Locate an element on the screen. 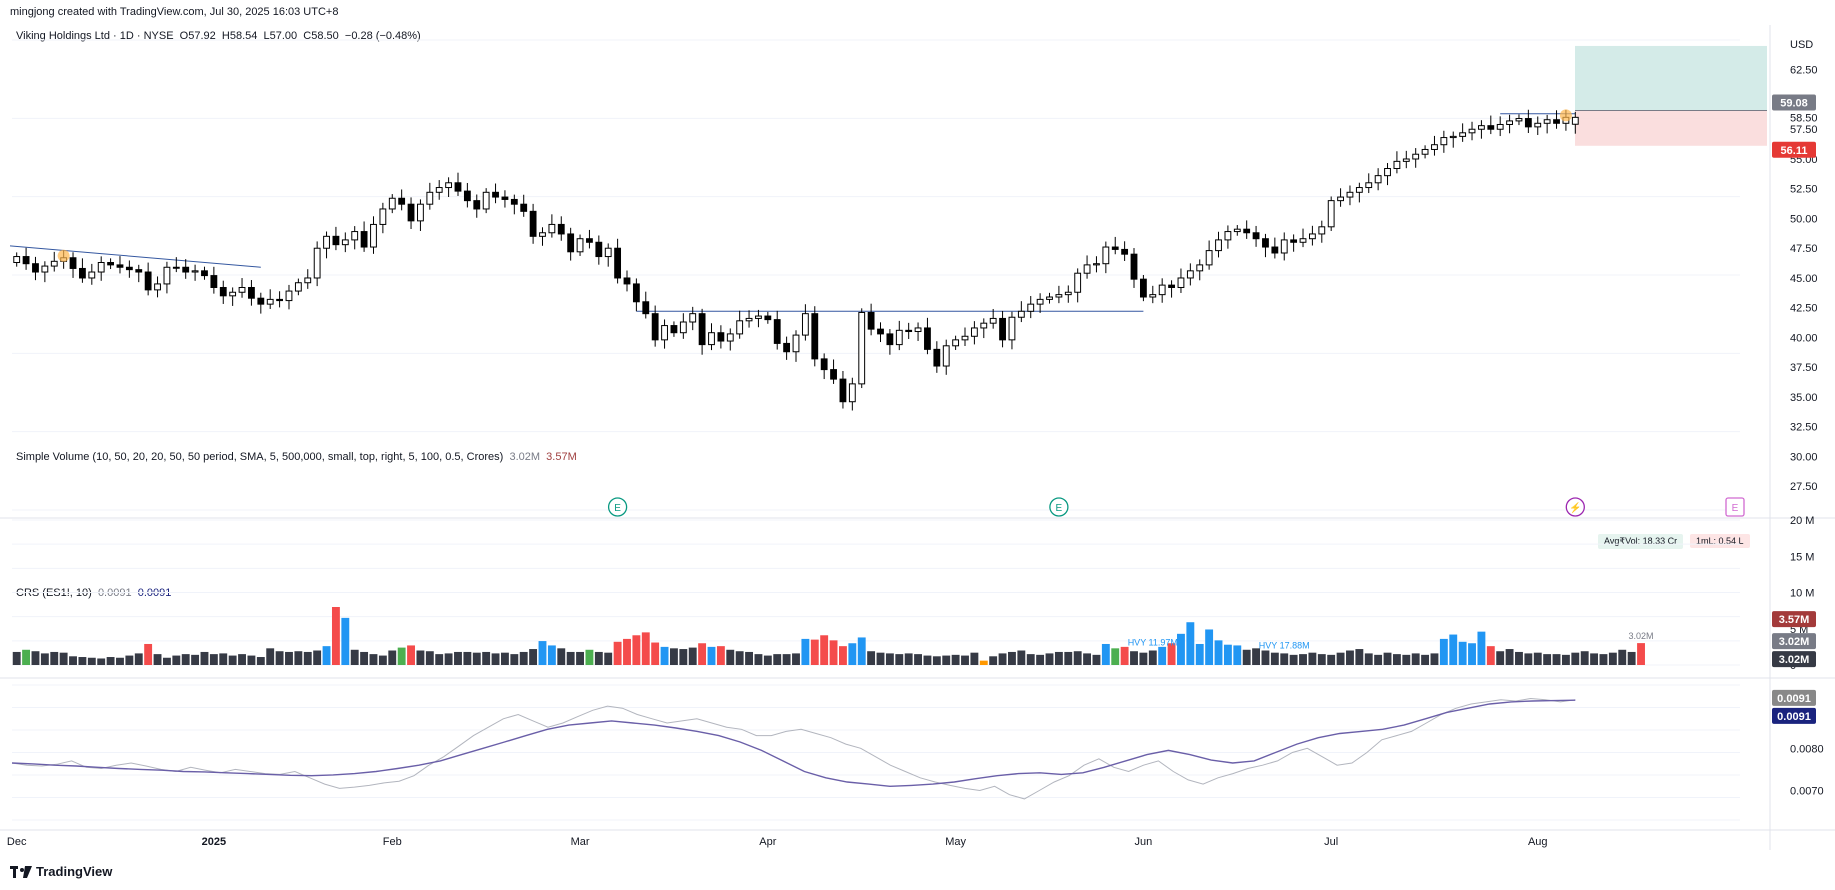  crs-label-2-bg is located at coordinates (1794, 715).